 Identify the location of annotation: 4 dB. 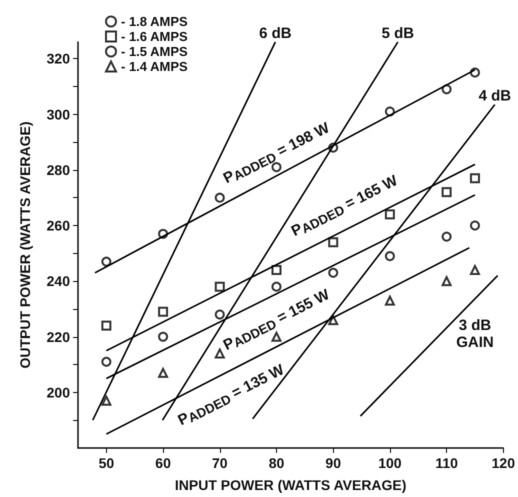
(495, 96).